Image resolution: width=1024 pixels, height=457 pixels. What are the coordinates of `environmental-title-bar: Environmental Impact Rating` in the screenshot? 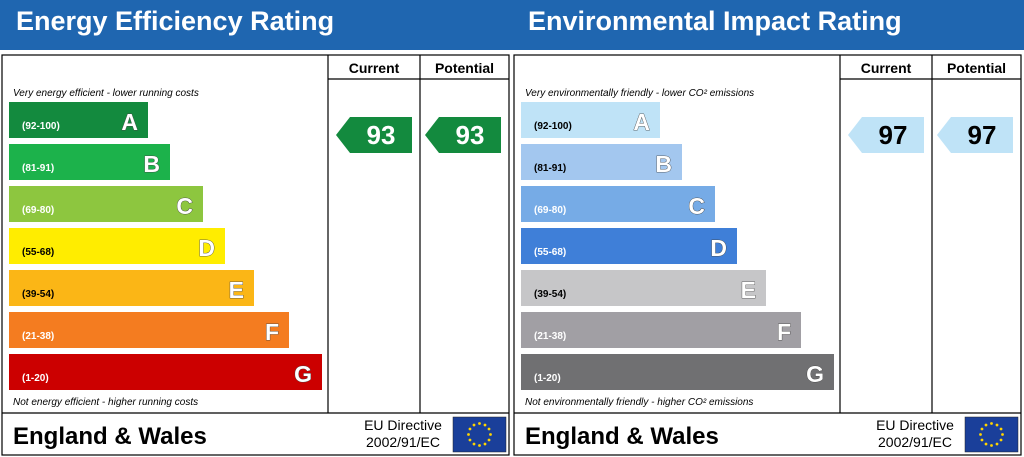 It's located at (768, 25).